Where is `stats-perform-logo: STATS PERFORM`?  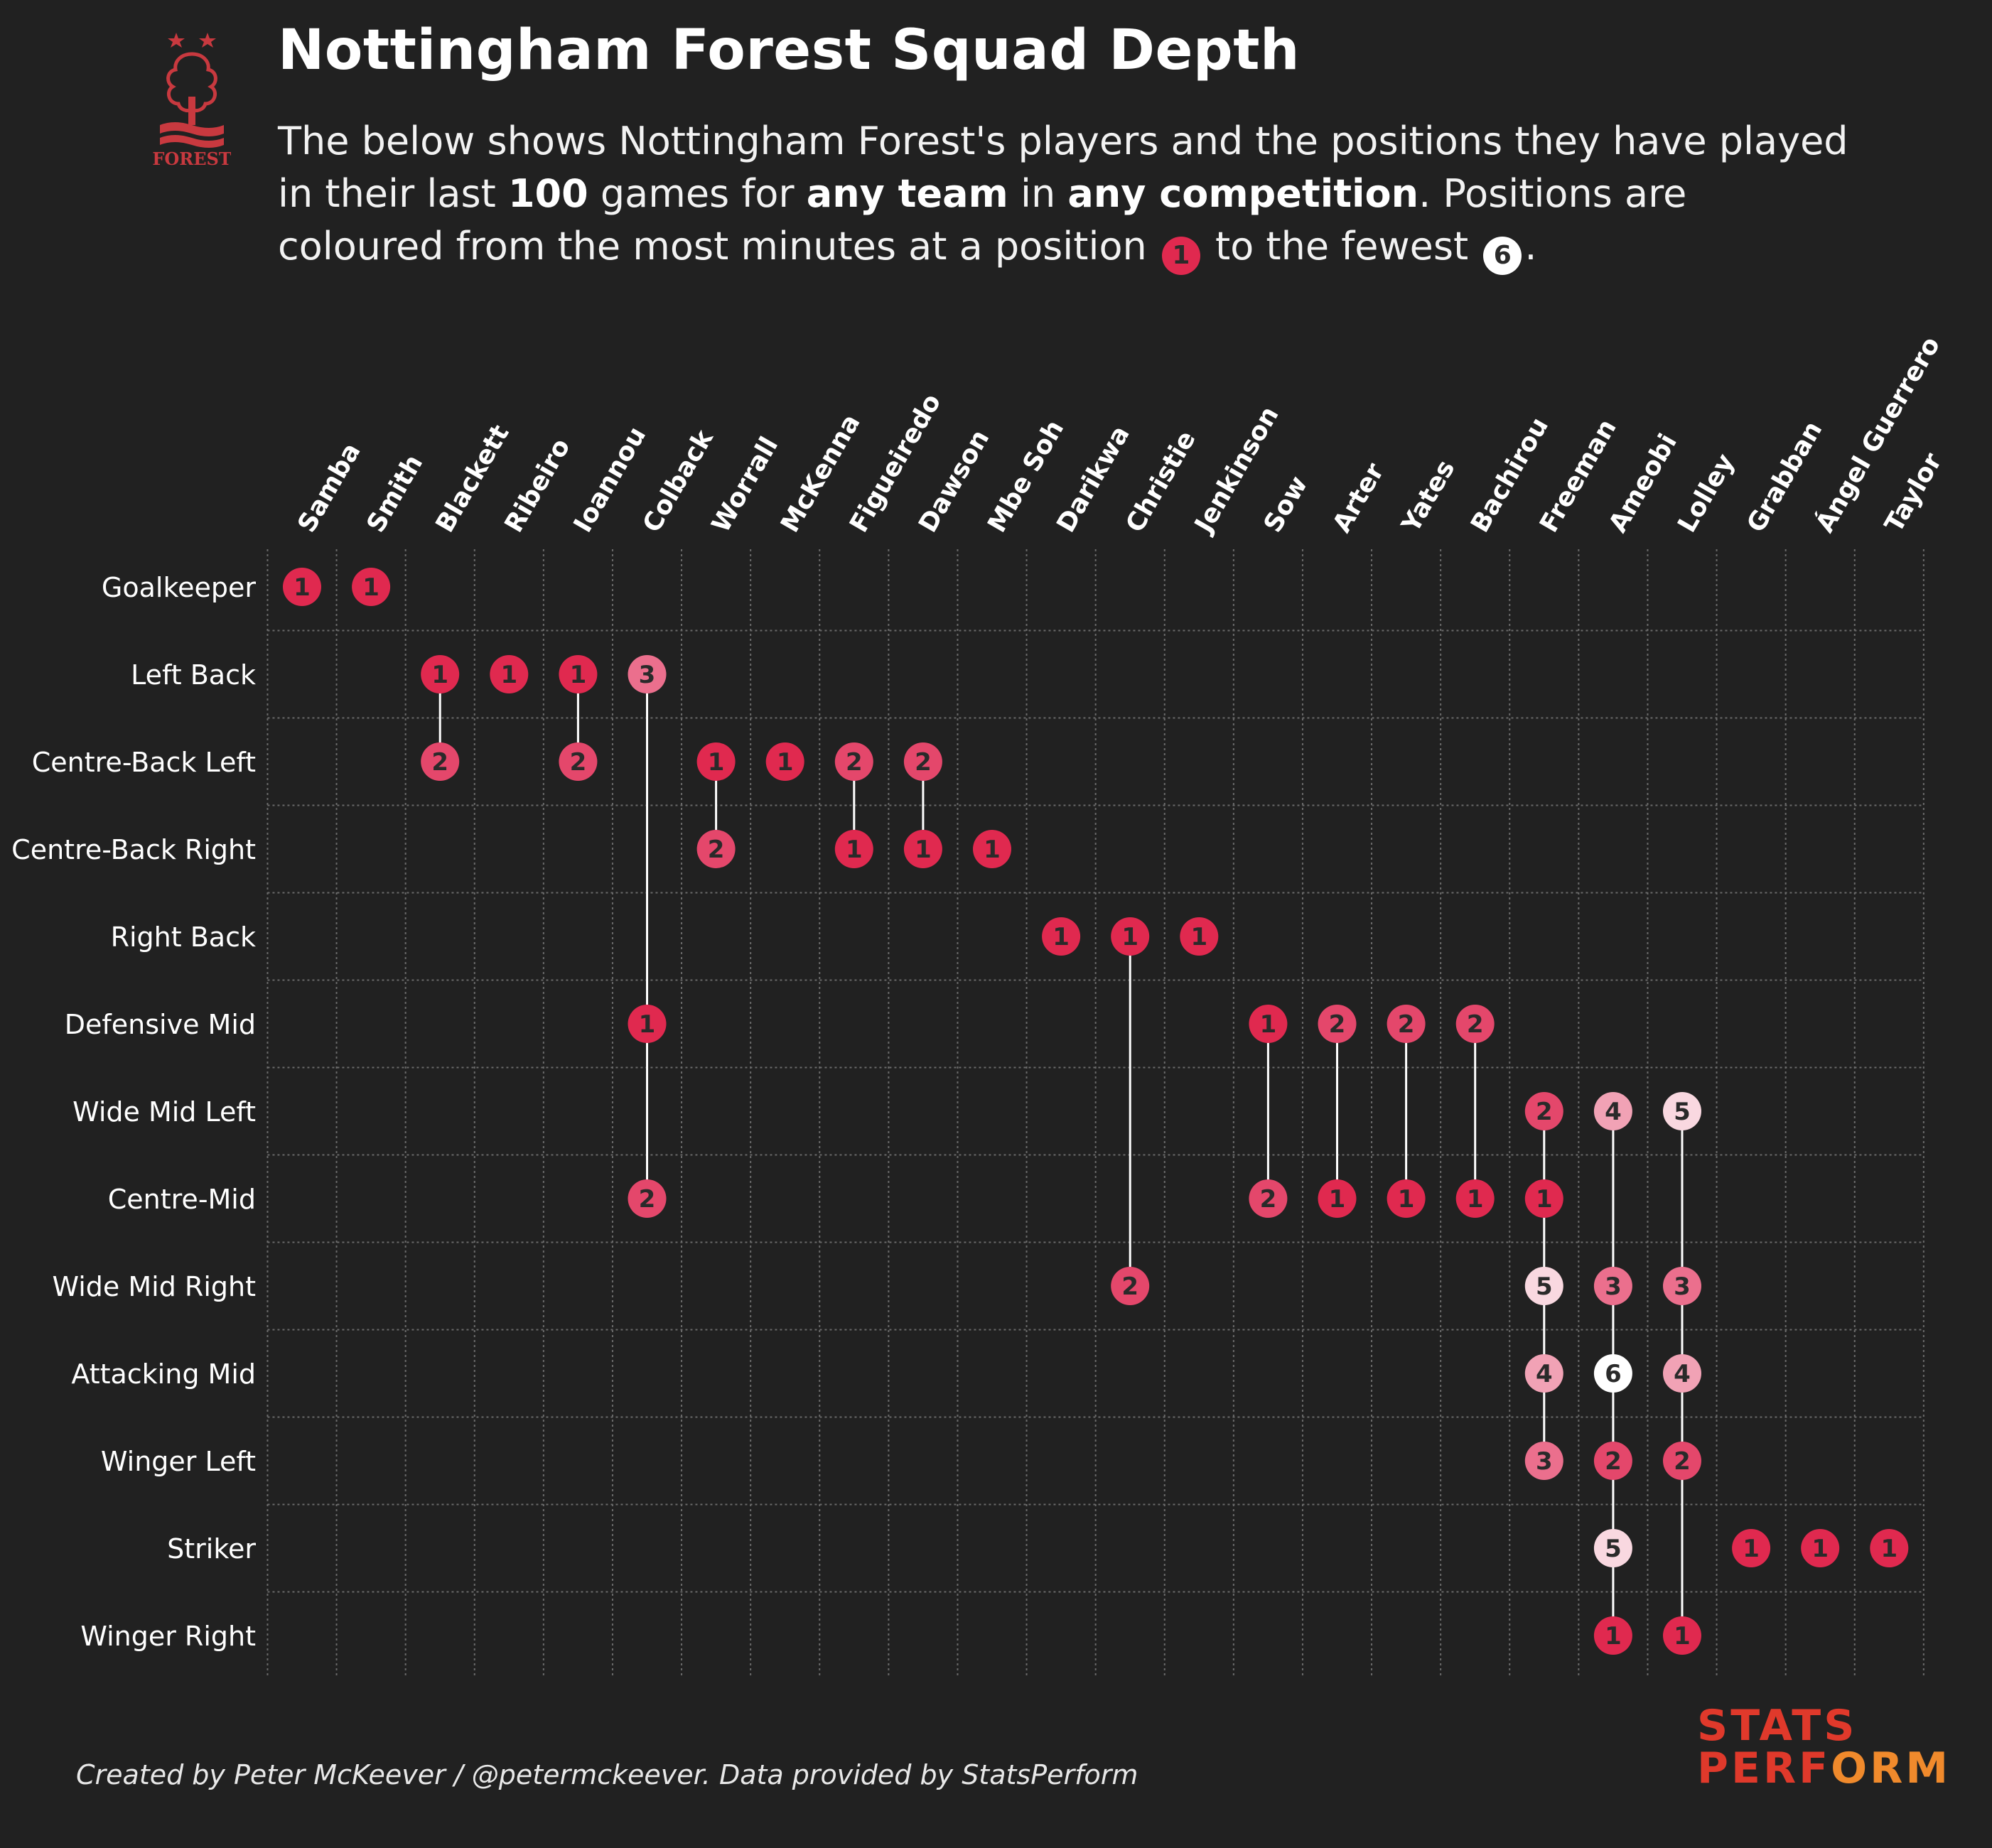
stats-perform-logo: STATS PERFORM is located at coordinates (1825, 1751).